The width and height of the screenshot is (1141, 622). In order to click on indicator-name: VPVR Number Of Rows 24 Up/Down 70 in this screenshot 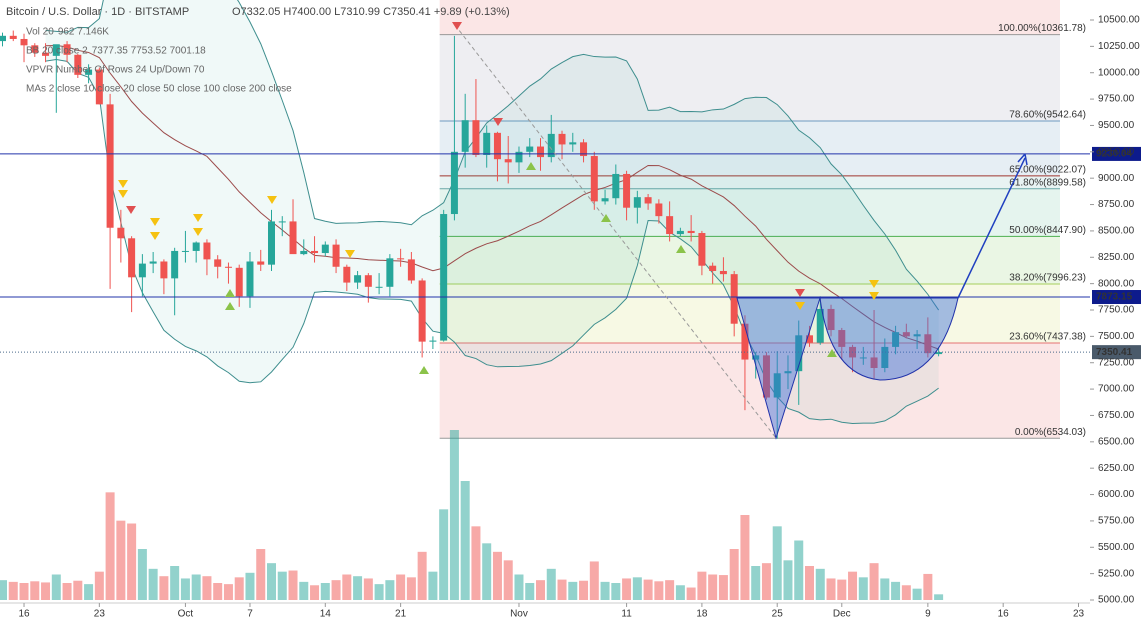, I will do `click(115, 70)`.